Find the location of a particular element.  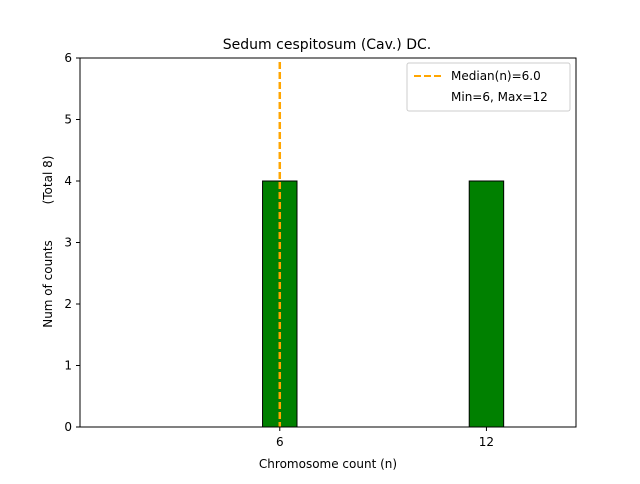

y-axis-total-label: (Total 8) is located at coordinates (48, 180).